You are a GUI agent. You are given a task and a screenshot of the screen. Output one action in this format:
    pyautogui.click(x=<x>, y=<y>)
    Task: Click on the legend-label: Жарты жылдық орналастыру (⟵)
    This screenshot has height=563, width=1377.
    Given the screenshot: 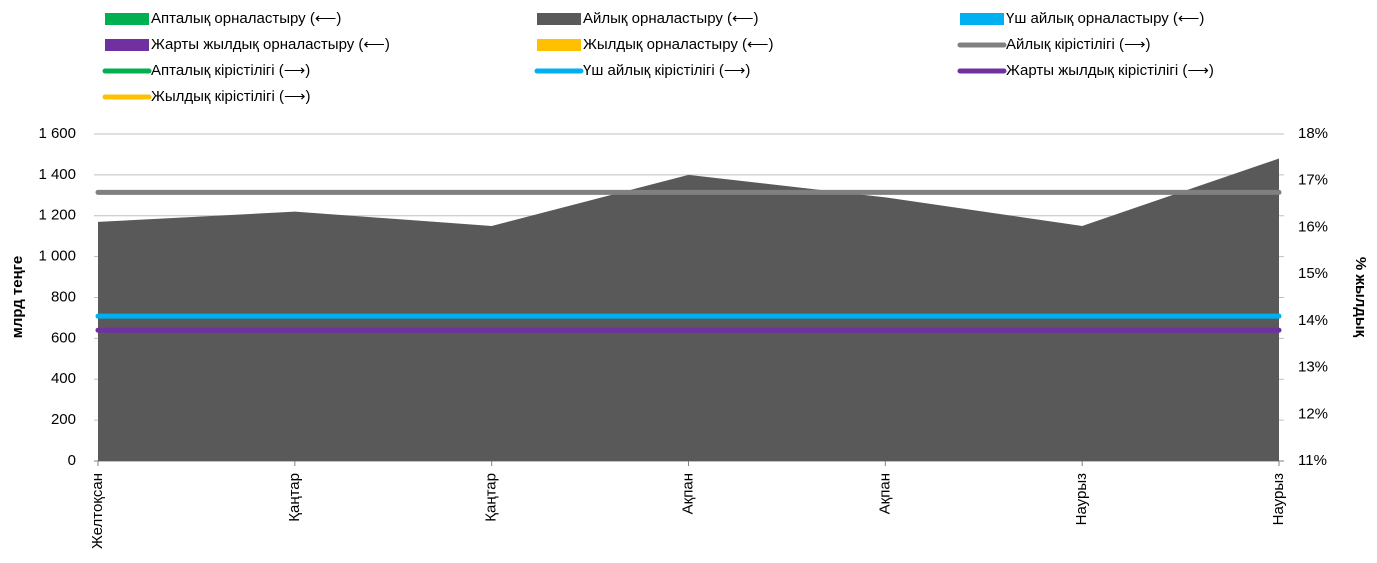 What is the action you would take?
    pyautogui.click(x=270, y=44)
    